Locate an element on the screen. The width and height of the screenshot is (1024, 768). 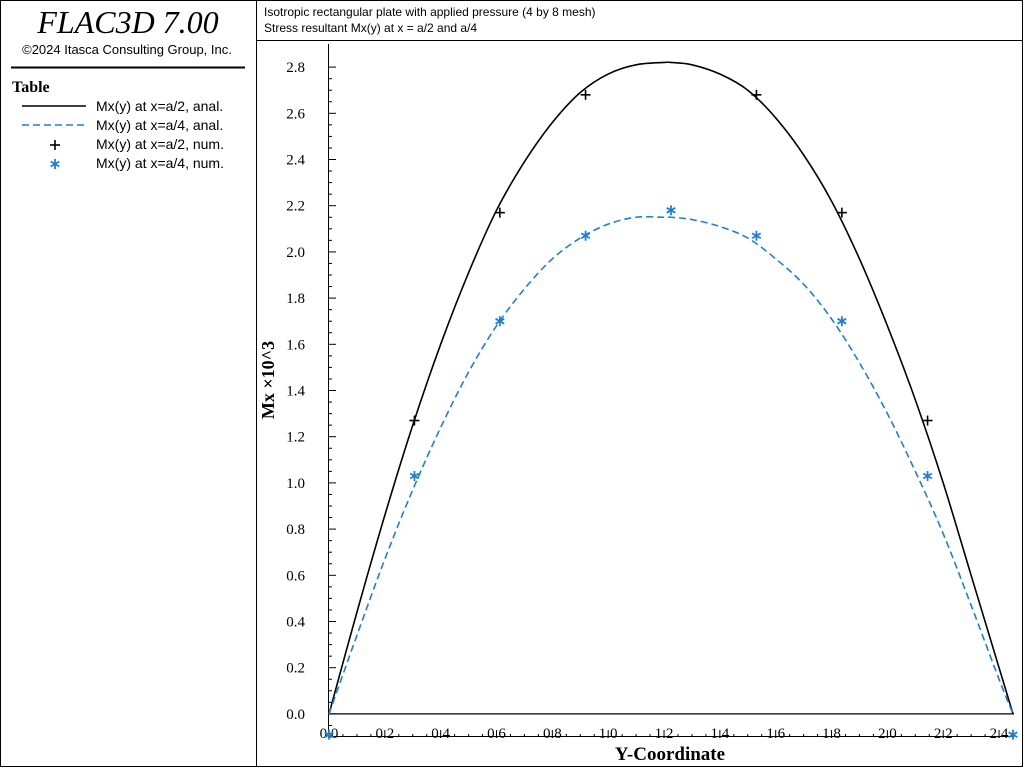
y-tick-label: 0.8 is located at coordinates (295, 530).